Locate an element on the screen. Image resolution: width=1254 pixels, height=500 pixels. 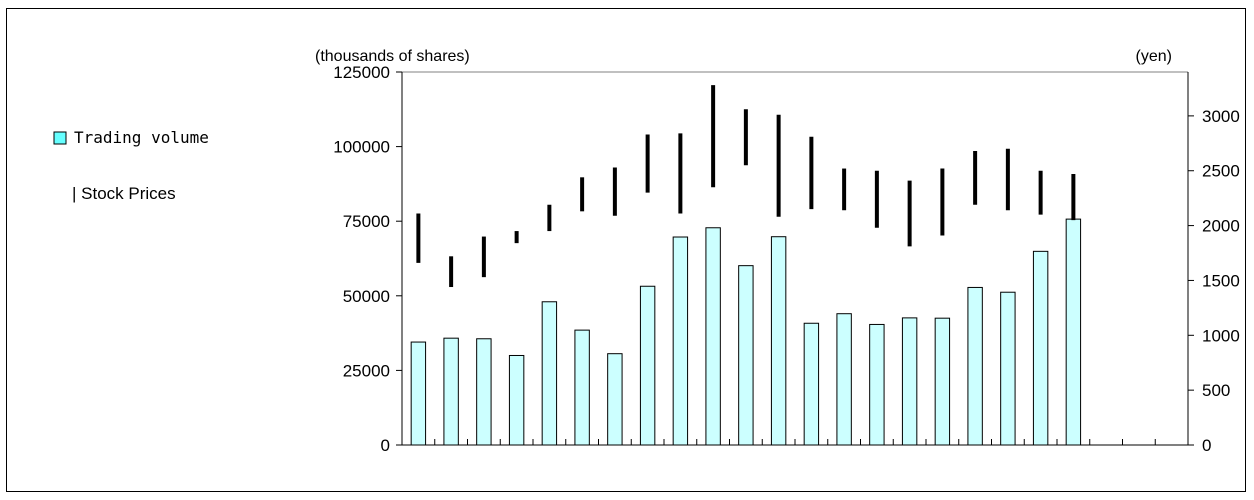
right-tick-label: 1000 is located at coordinates (1221, 335).